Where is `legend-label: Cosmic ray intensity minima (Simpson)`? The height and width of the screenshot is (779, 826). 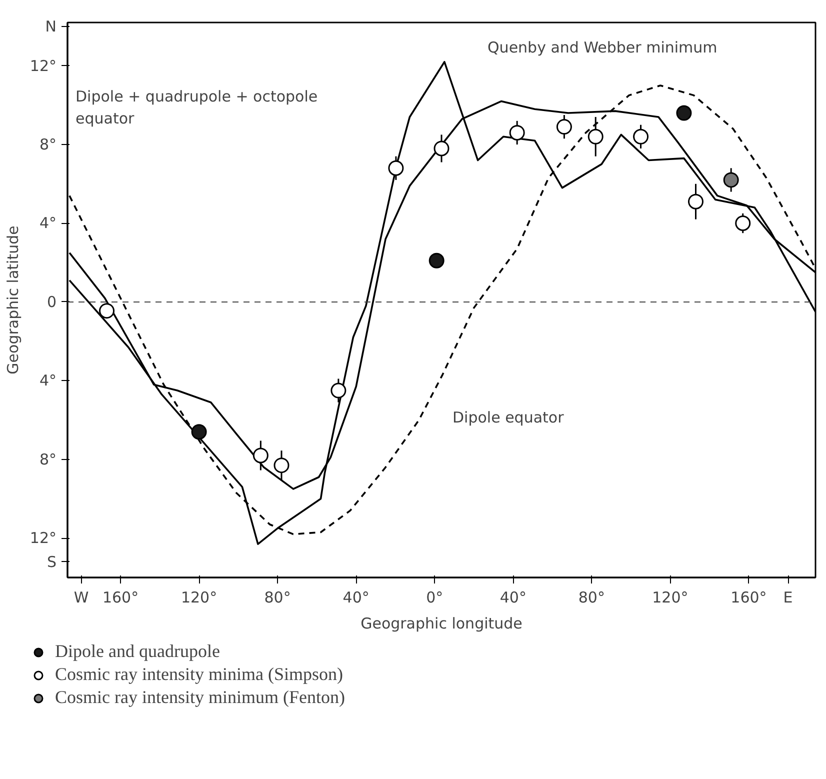
legend-label: Cosmic ray intensity minima (Simpson) is located at coordinates (199, 674).